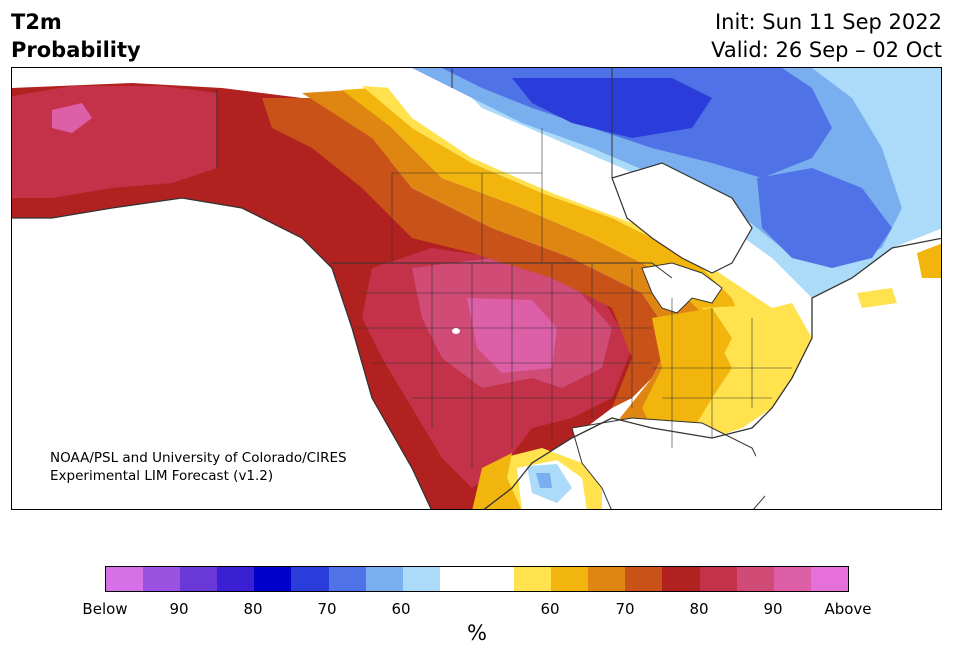 The image size is (953, 659). Describe the element at coordinates (497, 481) in the screenshot. I see `region-above-20-mexico` at that location.